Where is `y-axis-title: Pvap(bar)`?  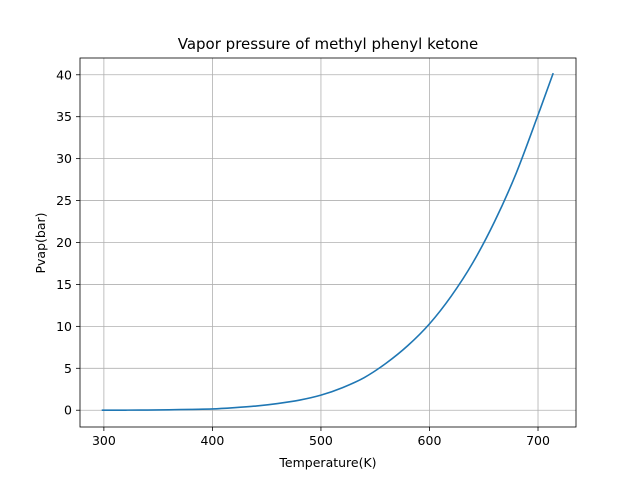 y-axis-title: Pvap(bar) is located at coordinates (40, 242).